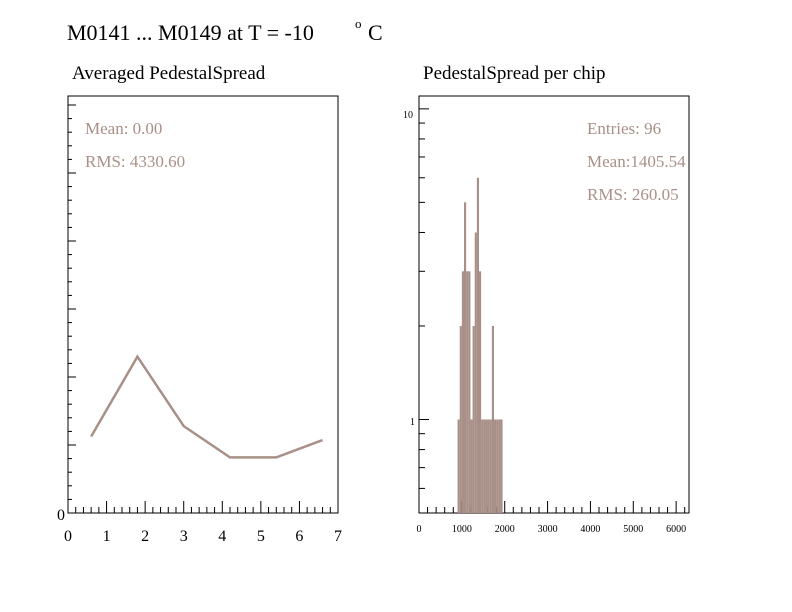  What do you see at coordinates (203, 536) in the screenshot?
I see `panel1-x-tick-labels: 0 1 2 3 4 5 6 7` at bounding box center [203, 536].